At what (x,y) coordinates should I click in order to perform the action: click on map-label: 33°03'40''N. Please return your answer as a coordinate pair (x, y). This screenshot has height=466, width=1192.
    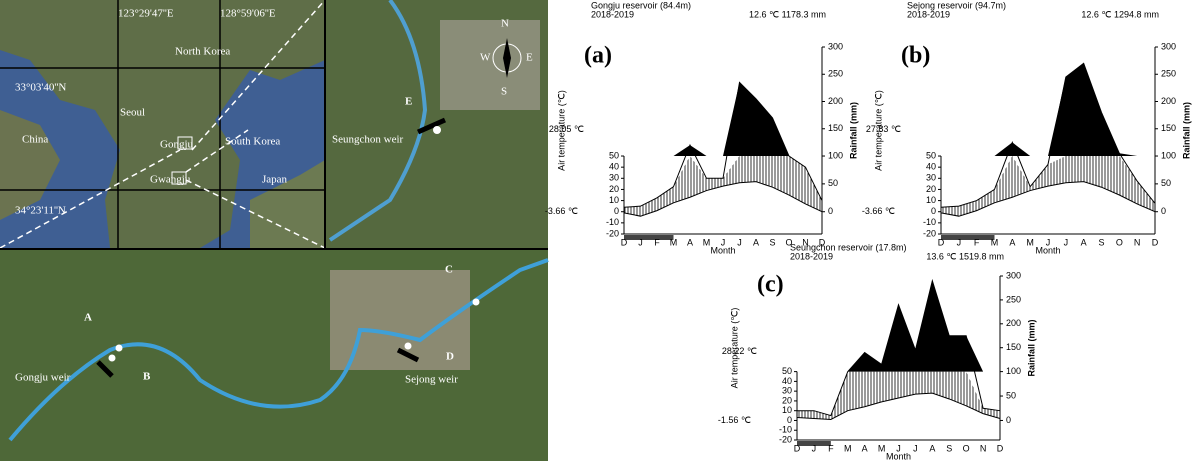
    Looking at the image, I should click on (40, 88).